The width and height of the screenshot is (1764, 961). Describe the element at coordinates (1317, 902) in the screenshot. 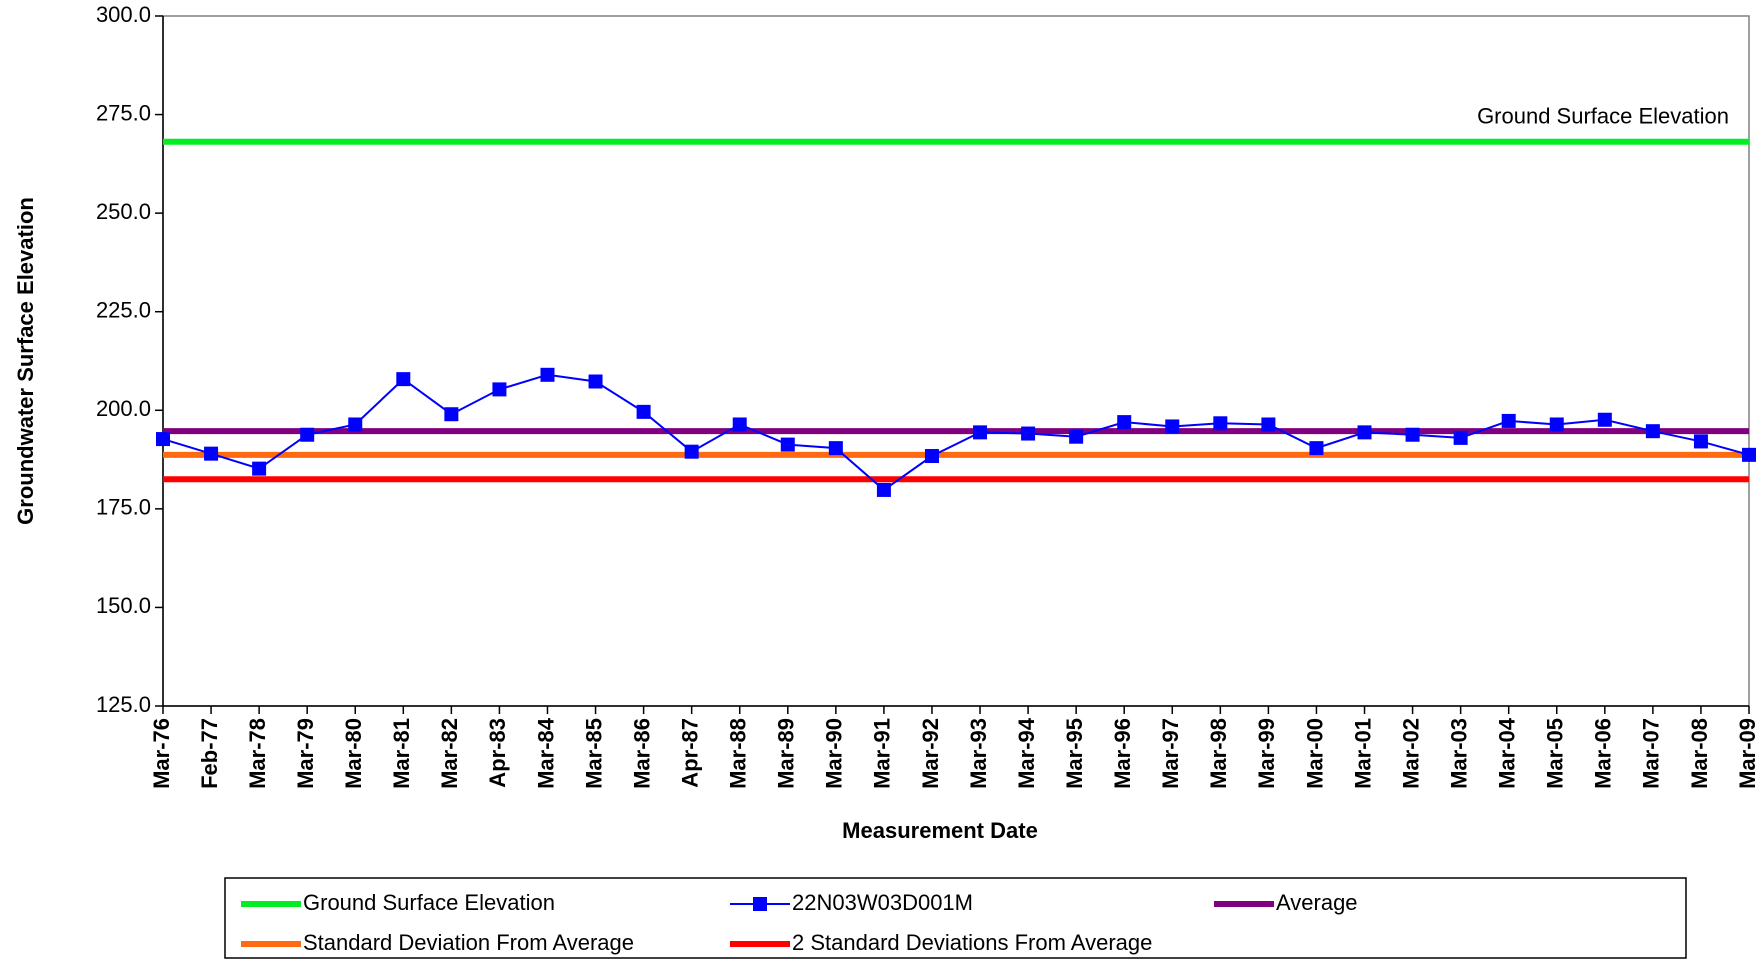

I see `legend-label: Average` at that location.